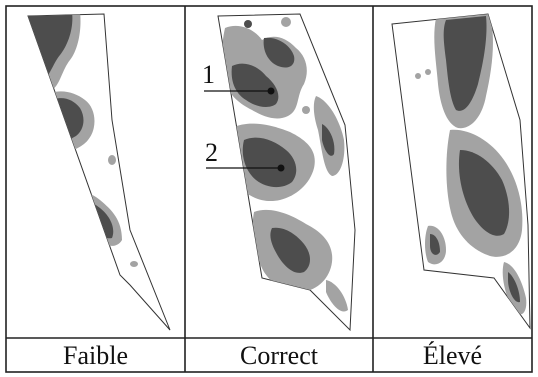 The height and width of the screenshot is (377, 538). What do you see at coordinates (208, 74) in the screenshot?
I see `marker-1-label: 1` at bounding box center [208, 74].